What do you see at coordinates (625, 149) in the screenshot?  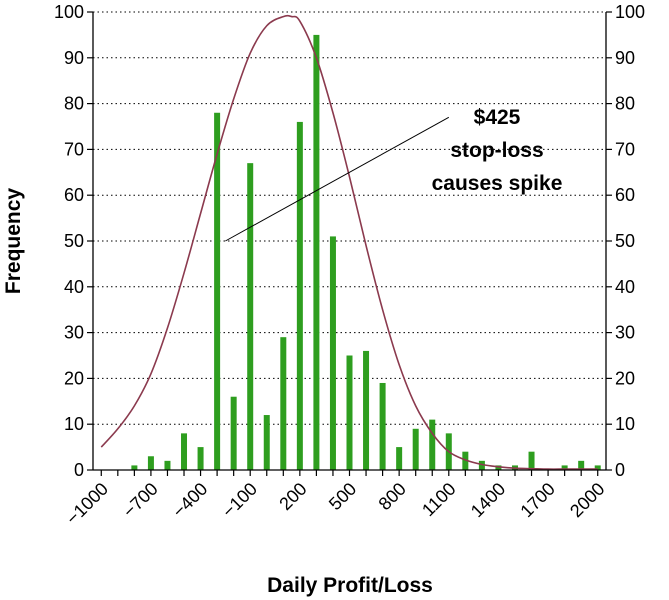 I see `y-tick-label-right: 70` at bounding box center [625, 149].